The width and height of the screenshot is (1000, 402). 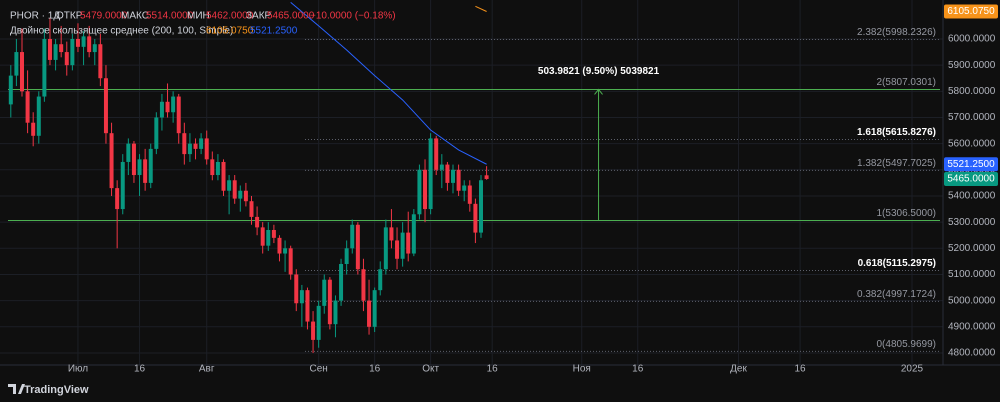 What do you see at coordinates (972, 65) in the screenshot?
I see `y-tick-label: 5900.0000` at bounding box center [972, 65].